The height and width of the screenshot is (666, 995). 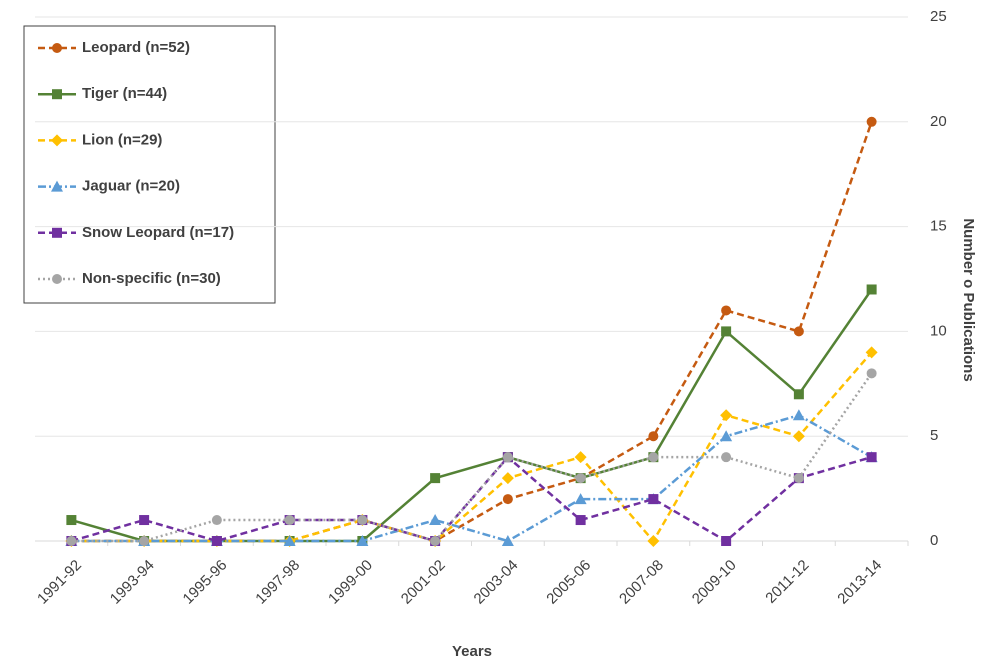 I want to click on x-tick-label: 2011-12, so click(x=787, y=582).